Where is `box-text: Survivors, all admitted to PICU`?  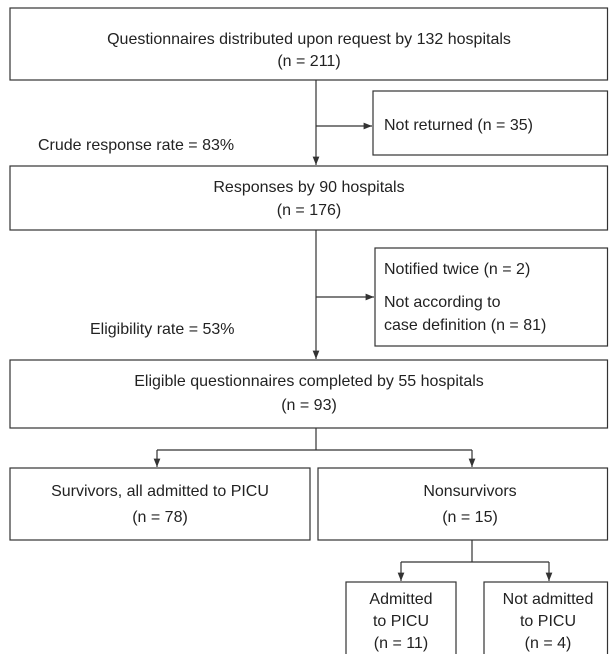
box-text: Survivors, all admitted to PICU is located at coordinates (160, 491).